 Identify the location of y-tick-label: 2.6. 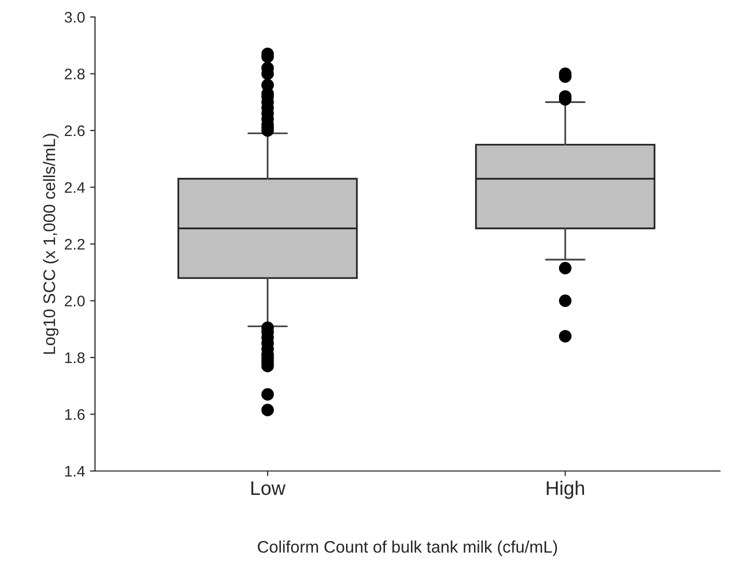
(74, 130).